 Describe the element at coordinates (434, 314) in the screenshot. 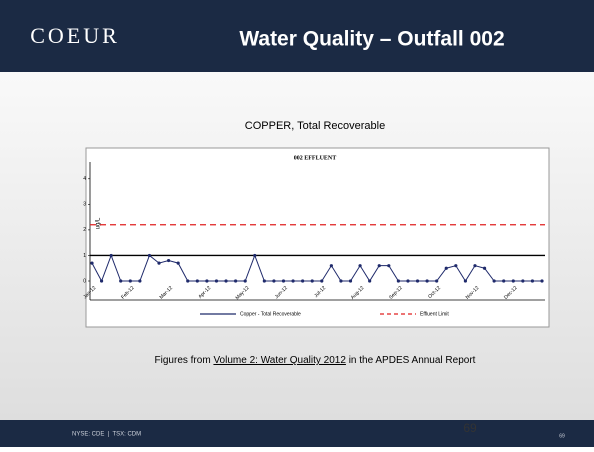

I see `legend-label: Effluent Limit` at that location.